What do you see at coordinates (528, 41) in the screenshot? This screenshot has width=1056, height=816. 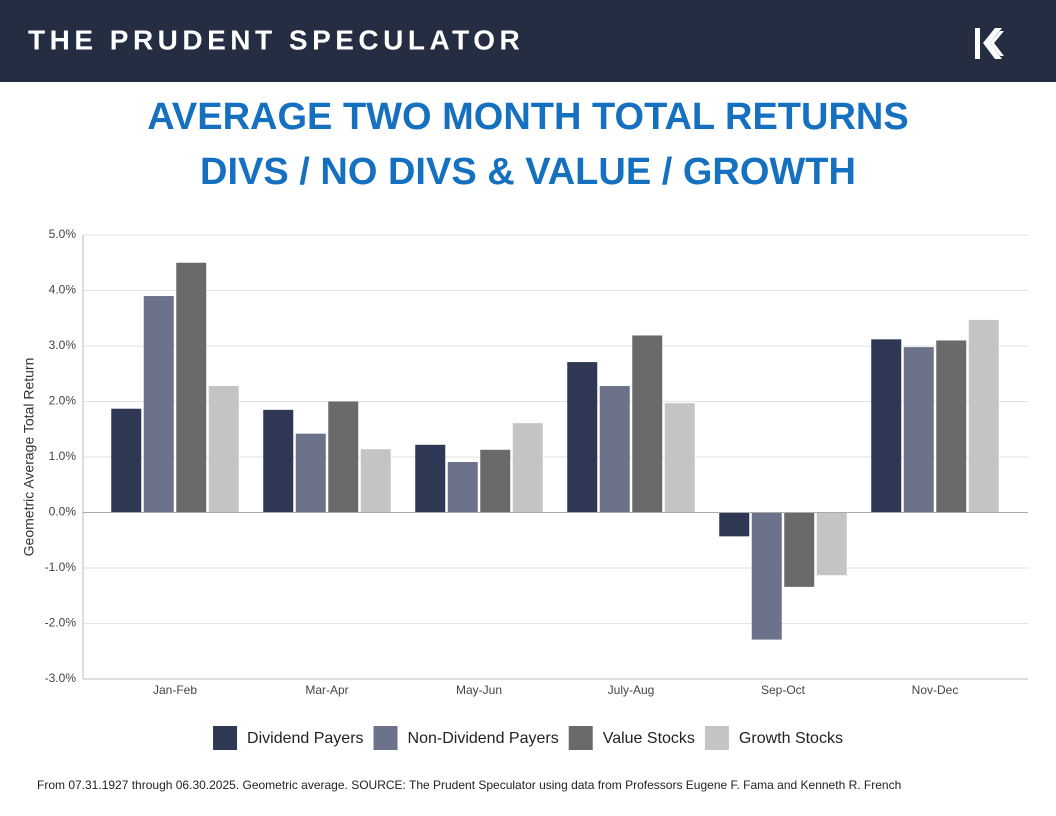 I see `header-bar` at bounding box center [528, 41].